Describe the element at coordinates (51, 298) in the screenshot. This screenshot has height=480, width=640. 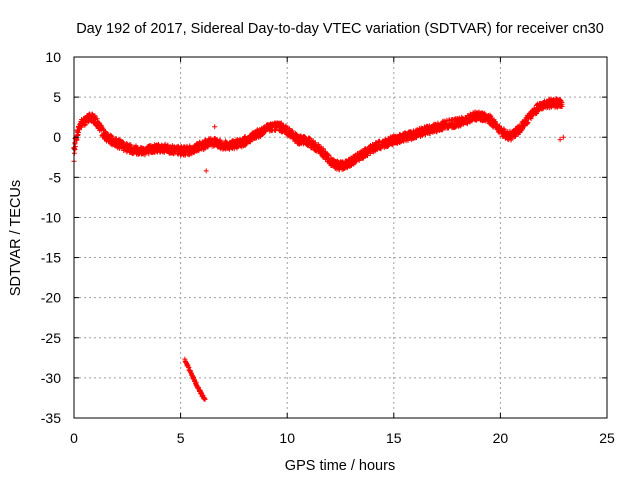
I see `y-tick-label: -20` at that location.